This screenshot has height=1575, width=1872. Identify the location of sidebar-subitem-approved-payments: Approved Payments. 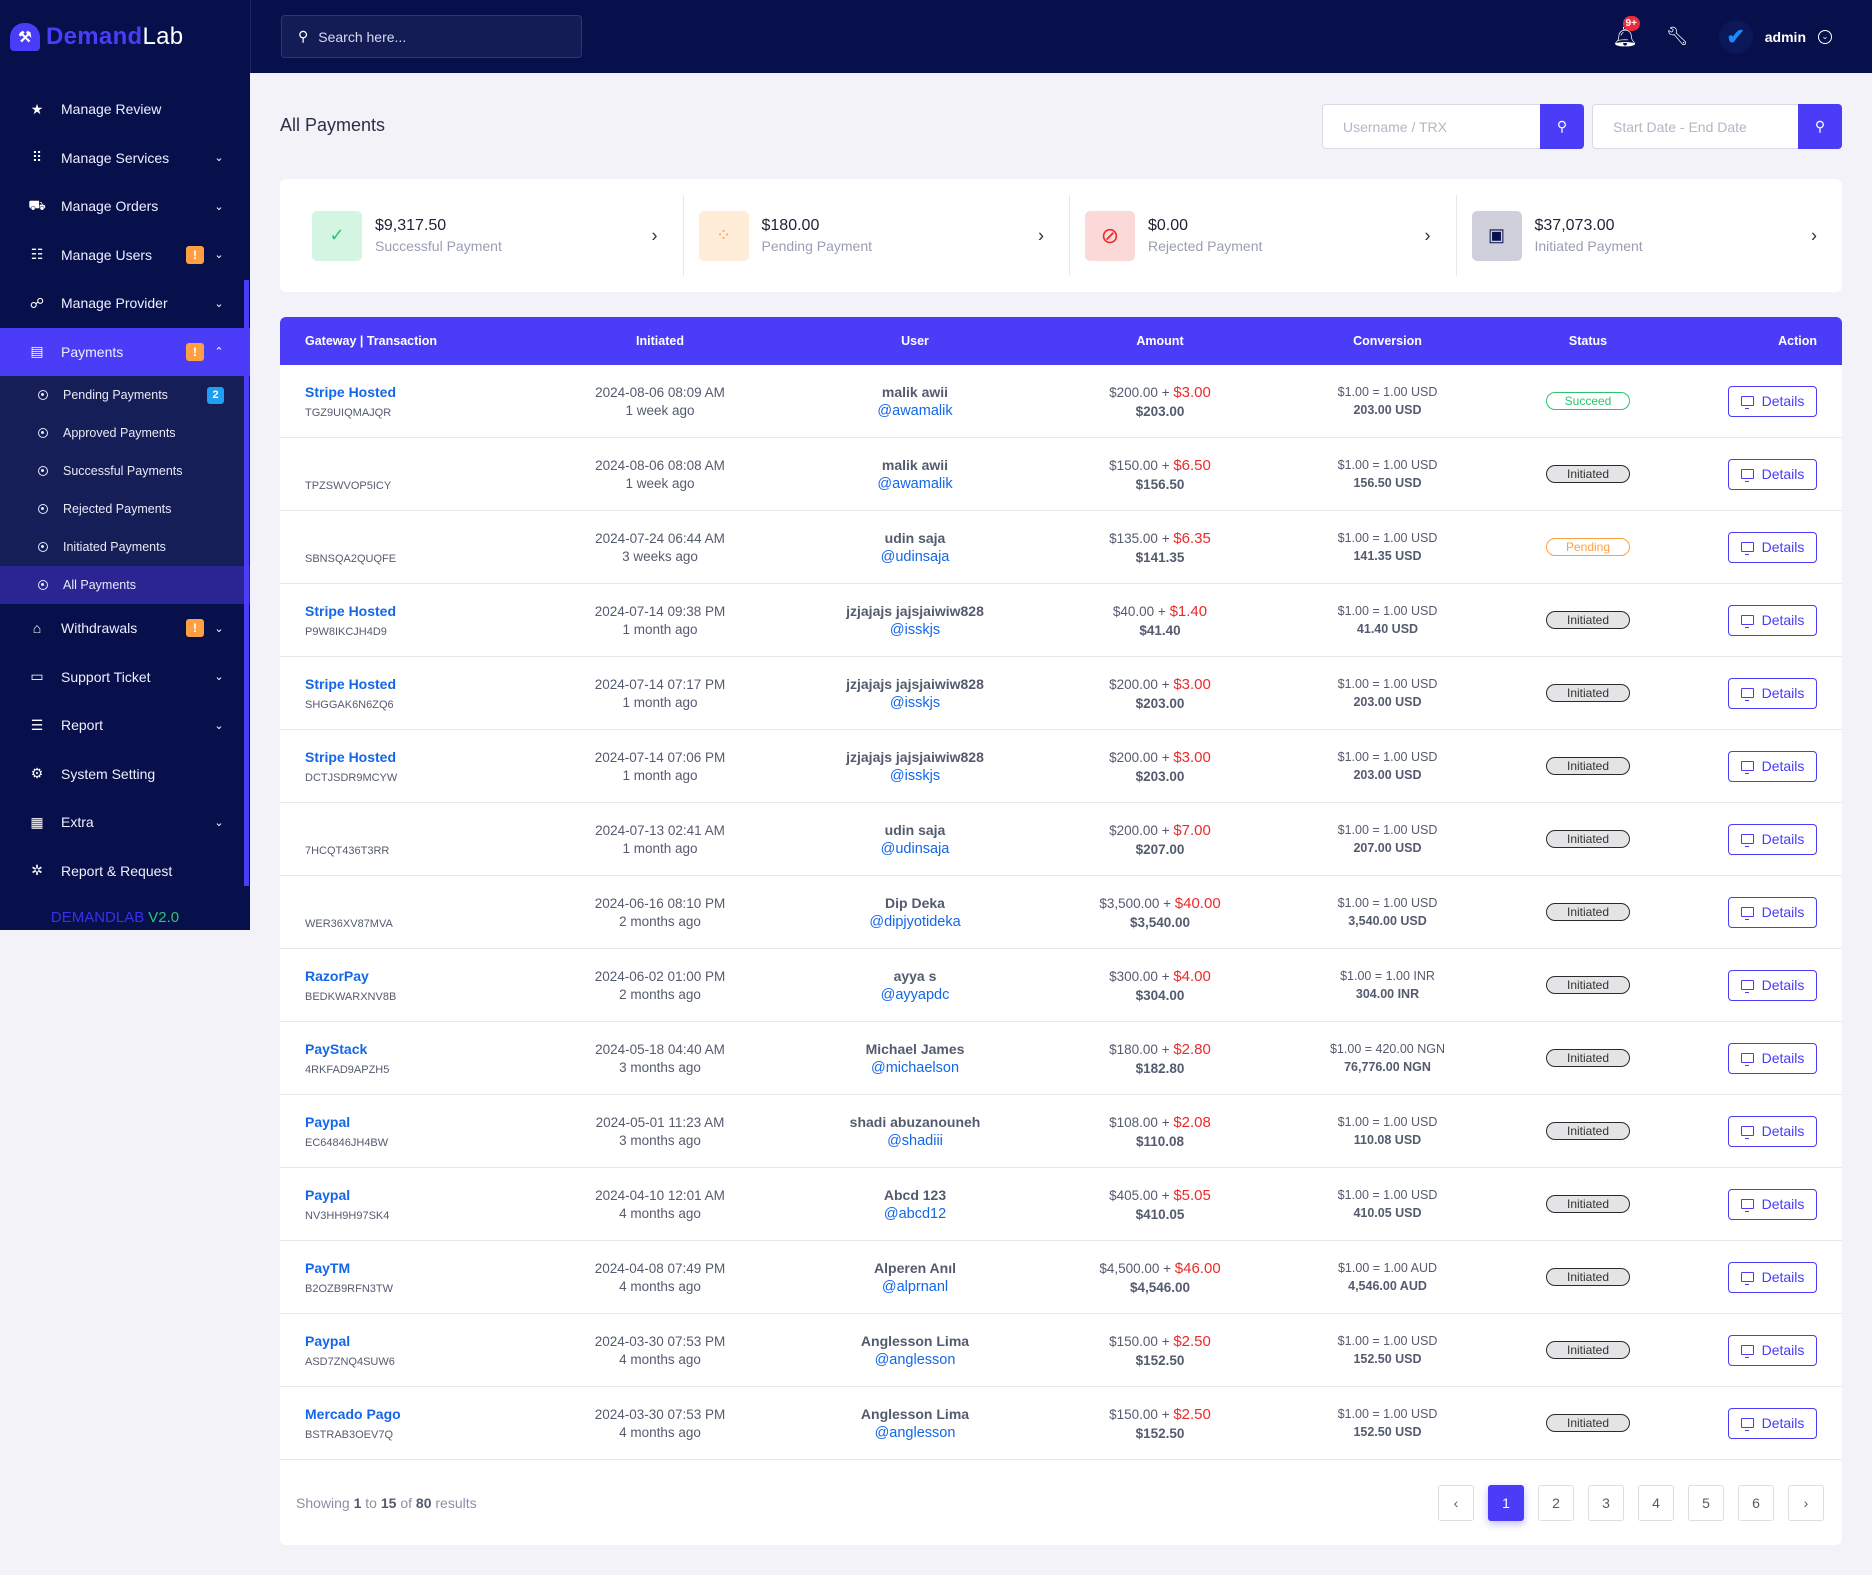
(125, 433).